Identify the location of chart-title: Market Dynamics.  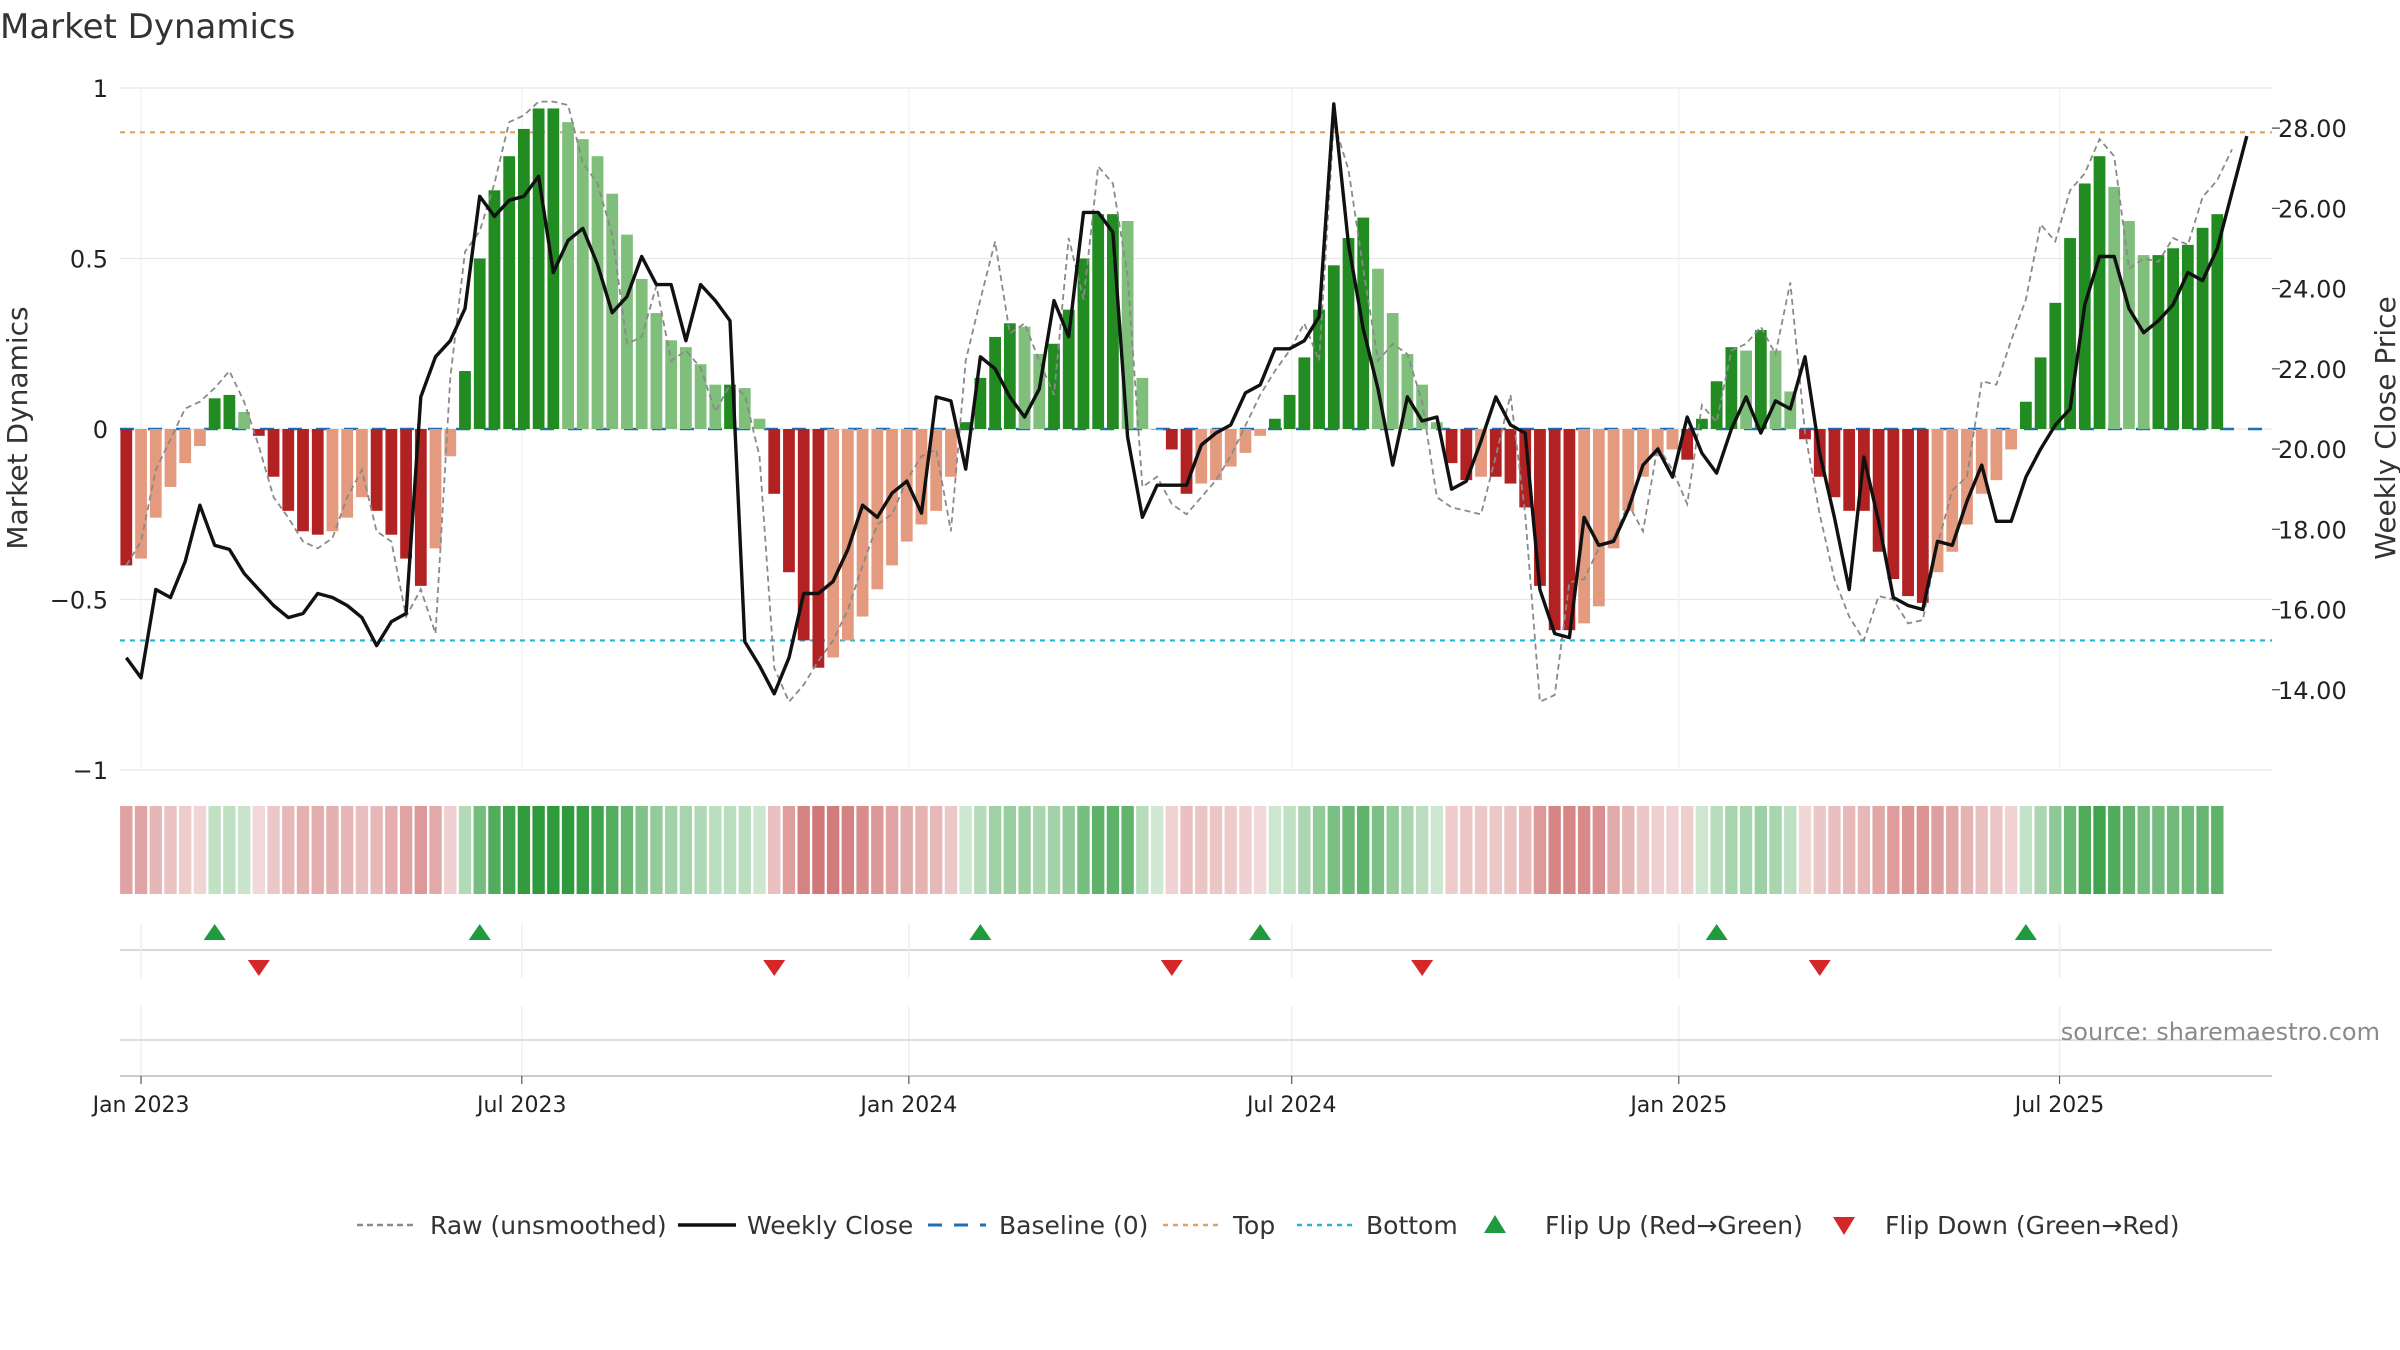
(147, 27).